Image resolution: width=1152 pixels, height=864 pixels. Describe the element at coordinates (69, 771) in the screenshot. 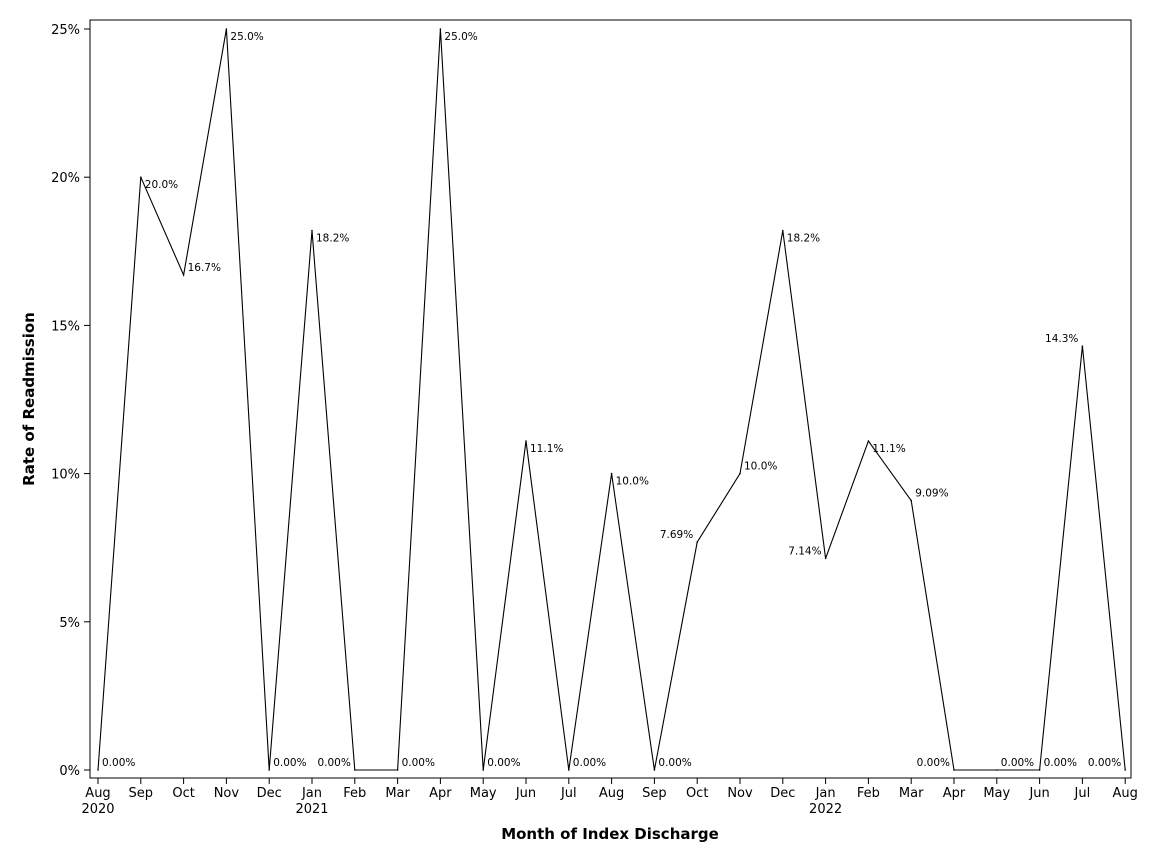

I see `y-tick-label: 0%` at that location.